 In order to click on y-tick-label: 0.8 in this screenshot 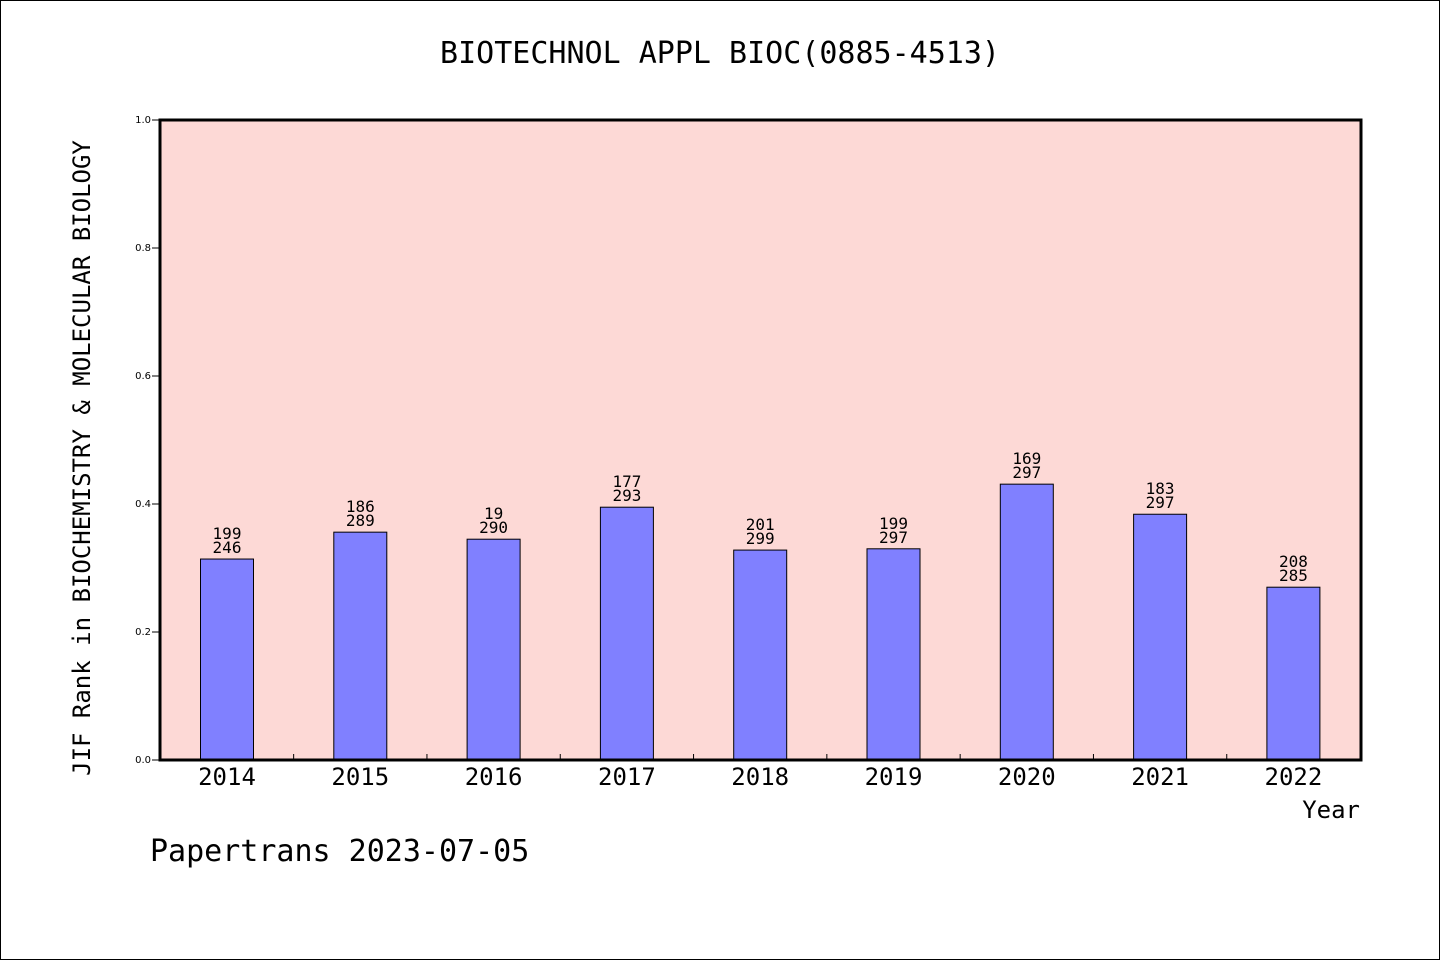, I will do `click(143, 248)`.